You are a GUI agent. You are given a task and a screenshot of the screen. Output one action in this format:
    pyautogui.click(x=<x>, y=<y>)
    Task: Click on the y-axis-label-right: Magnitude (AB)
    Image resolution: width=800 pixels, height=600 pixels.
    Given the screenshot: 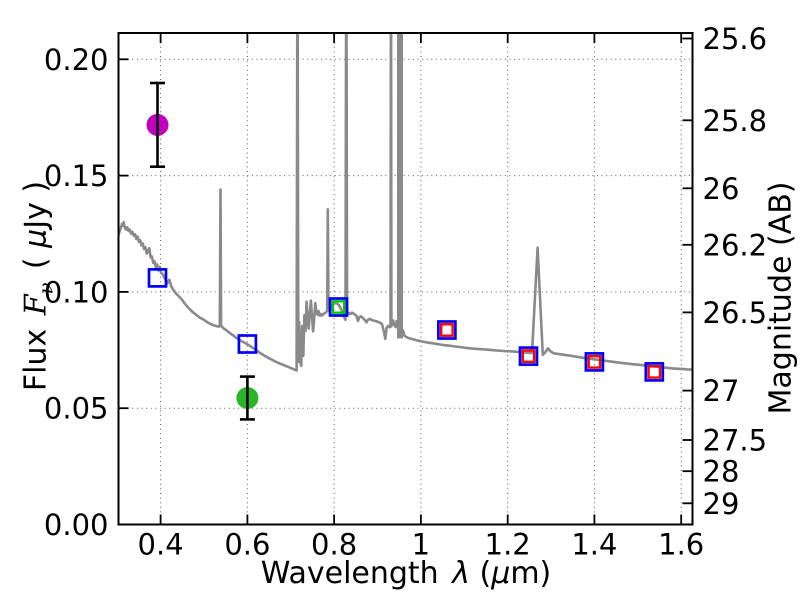 What is the action you would take?
    pyautogui.click(x=781, y=298)
    